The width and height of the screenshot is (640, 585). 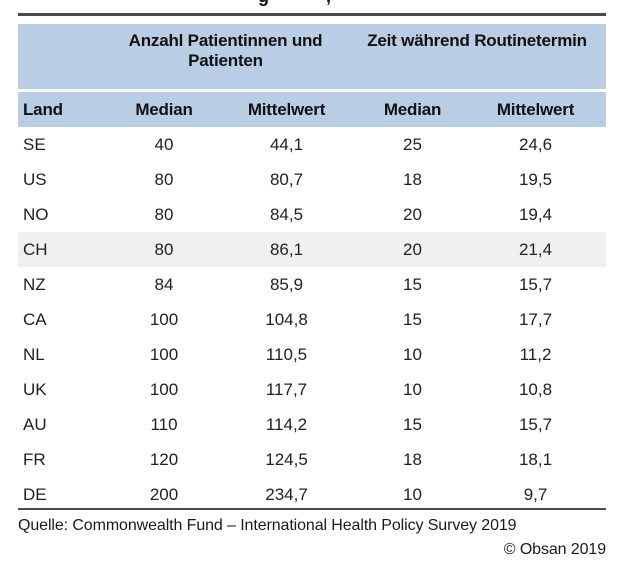 What do you see at coordinates (287, 284) in the screenshot?
I see `value-cell: 85,9` at bounding box center [287, 284].